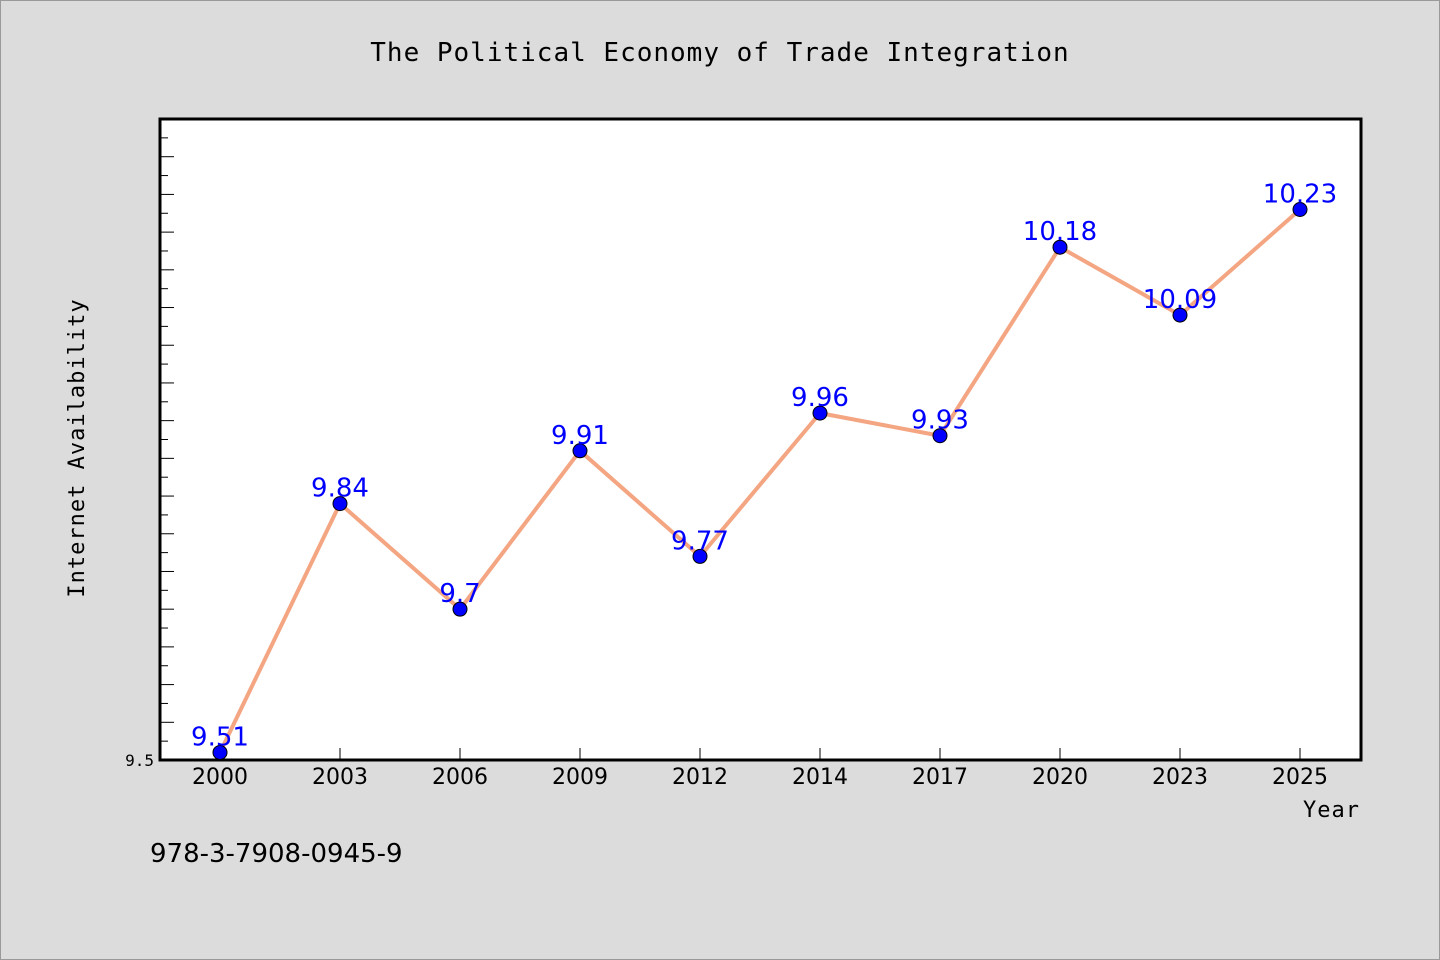  What do you see at coordinates (340, 489) in the screenshot?
I see `data-value-label: 9.84` at bounding box center [340, 489].